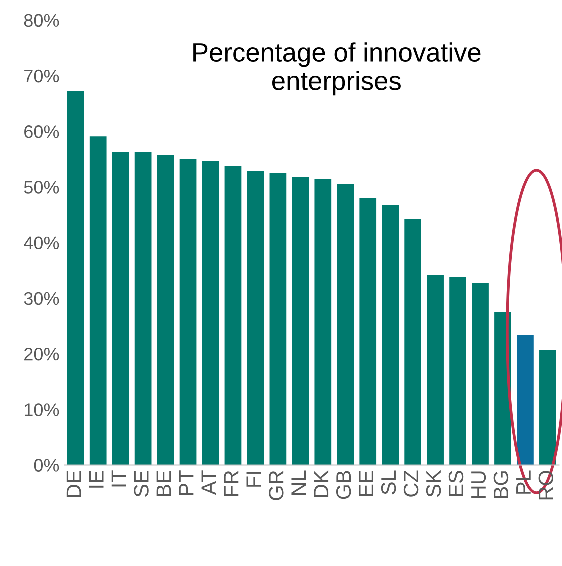 Image resolution: width=562 pixels, height=566 pixels. What do you see at coordinates (42, 299) in the screenshot?
I see `y-tick-label: 30%` at bounding box center [42, 299].